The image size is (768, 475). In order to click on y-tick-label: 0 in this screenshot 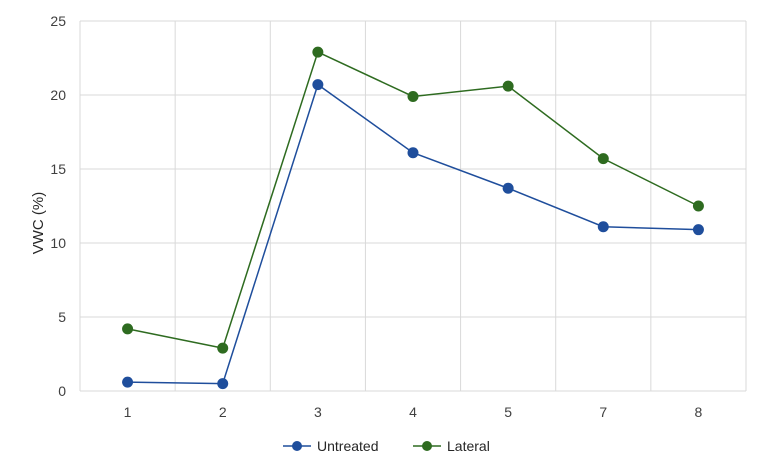, I will do `click(62, 391)`.